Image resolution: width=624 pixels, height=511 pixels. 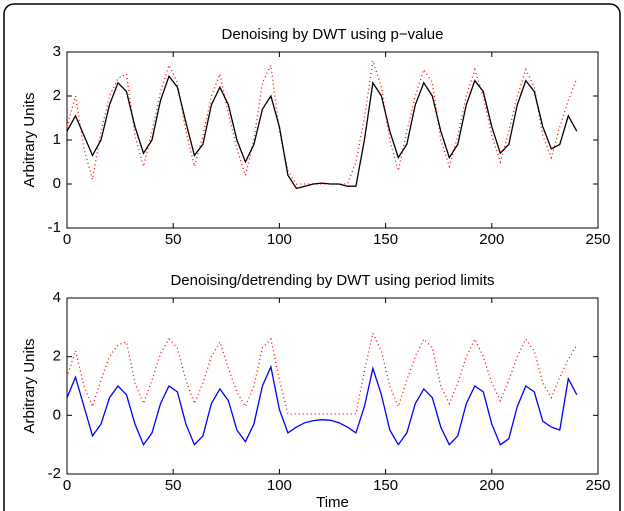 What do you see at coordinates (322, 405) in the screenshot?
I see `data-line` at bounding box center [322, 405].